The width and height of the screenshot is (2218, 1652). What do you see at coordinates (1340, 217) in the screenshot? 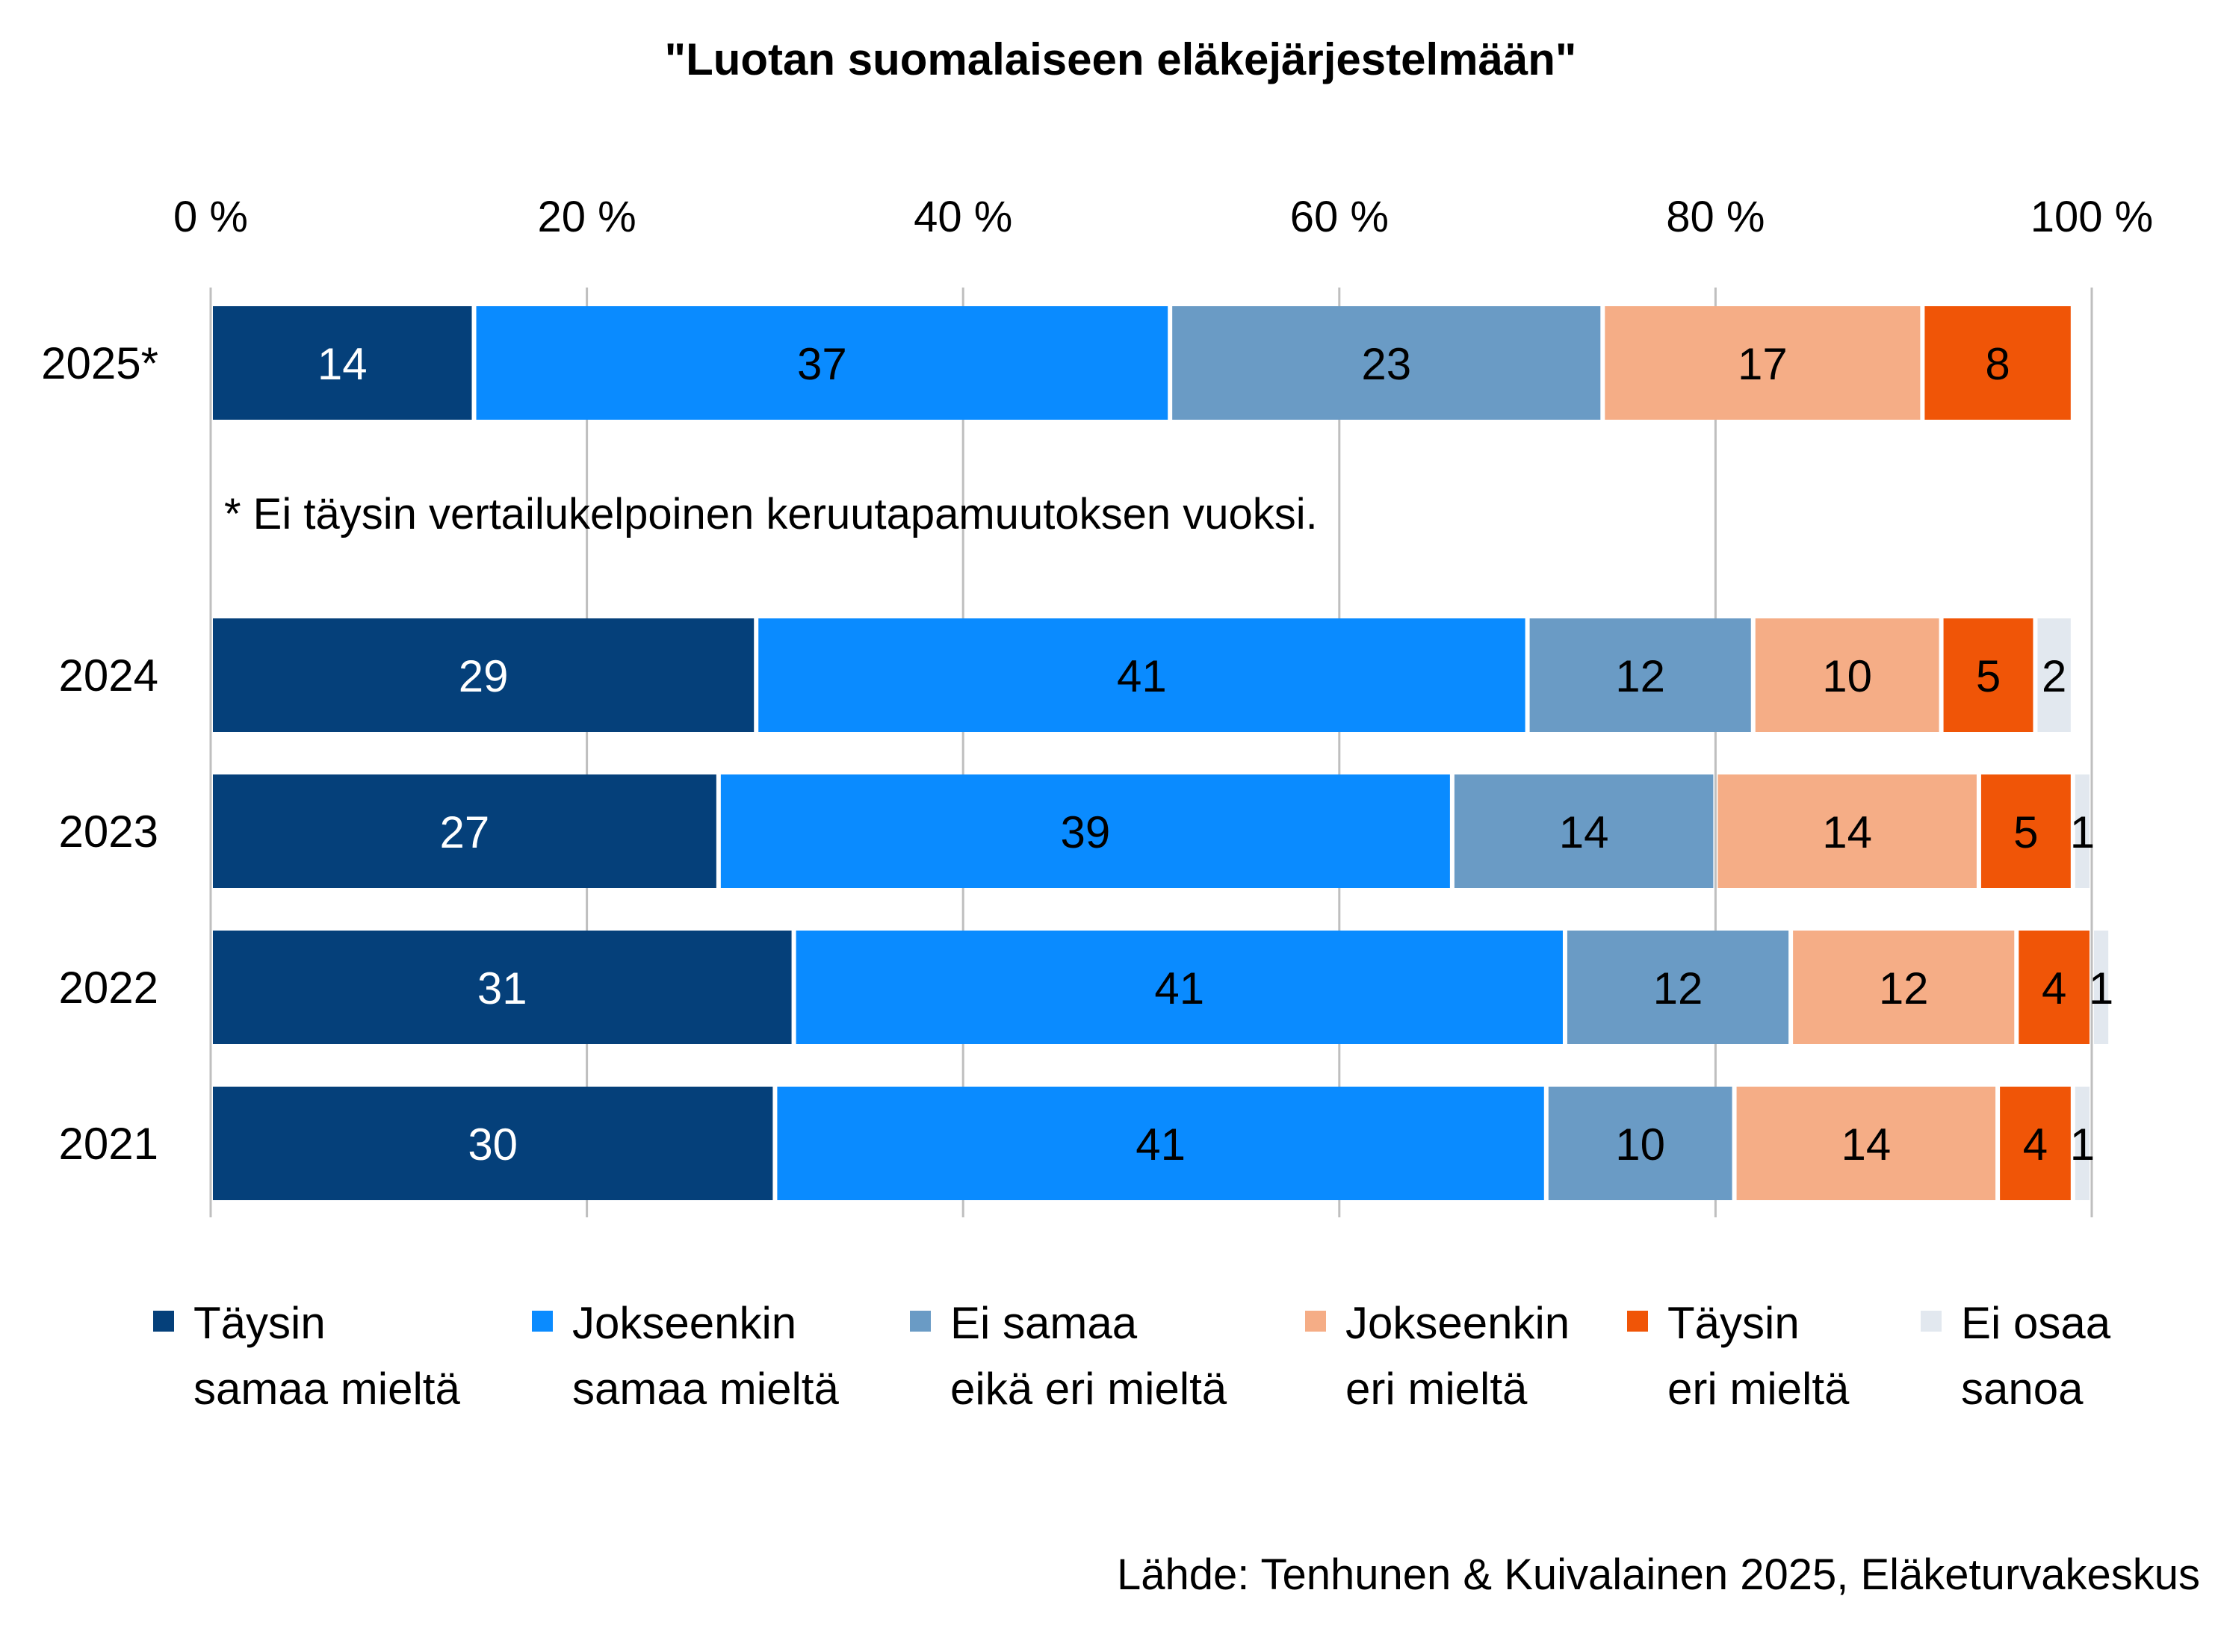
I see `x-tick-label: 60 %` at bounding box center [1340, 217].